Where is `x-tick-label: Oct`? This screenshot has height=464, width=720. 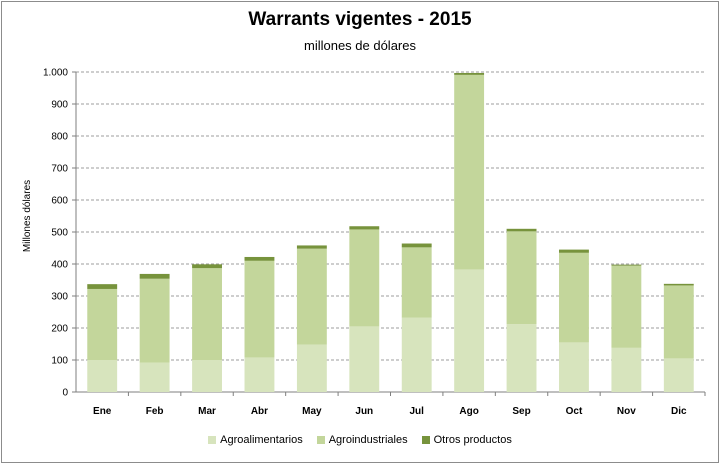 x-tick-label: Oct is located at coordinates (574, 411).